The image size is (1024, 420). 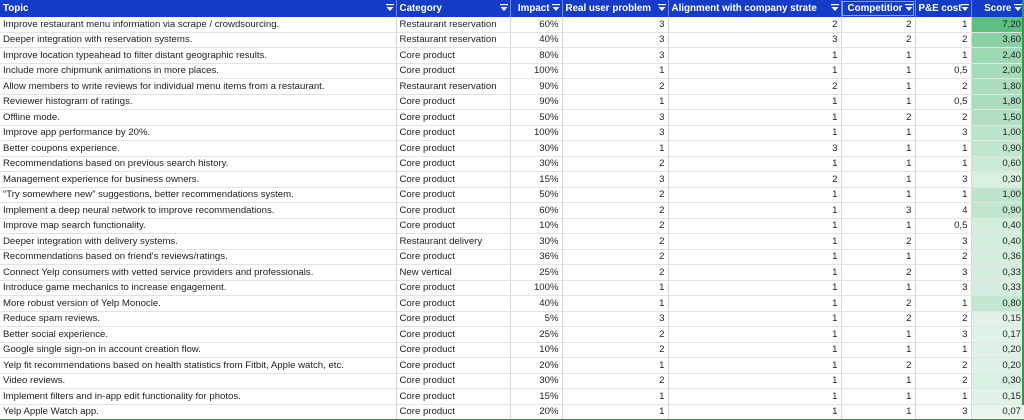 I want to click on table-row: Video reviews. Core product 30% 2 1 1 2 0,30, so click(x=512, y=381).